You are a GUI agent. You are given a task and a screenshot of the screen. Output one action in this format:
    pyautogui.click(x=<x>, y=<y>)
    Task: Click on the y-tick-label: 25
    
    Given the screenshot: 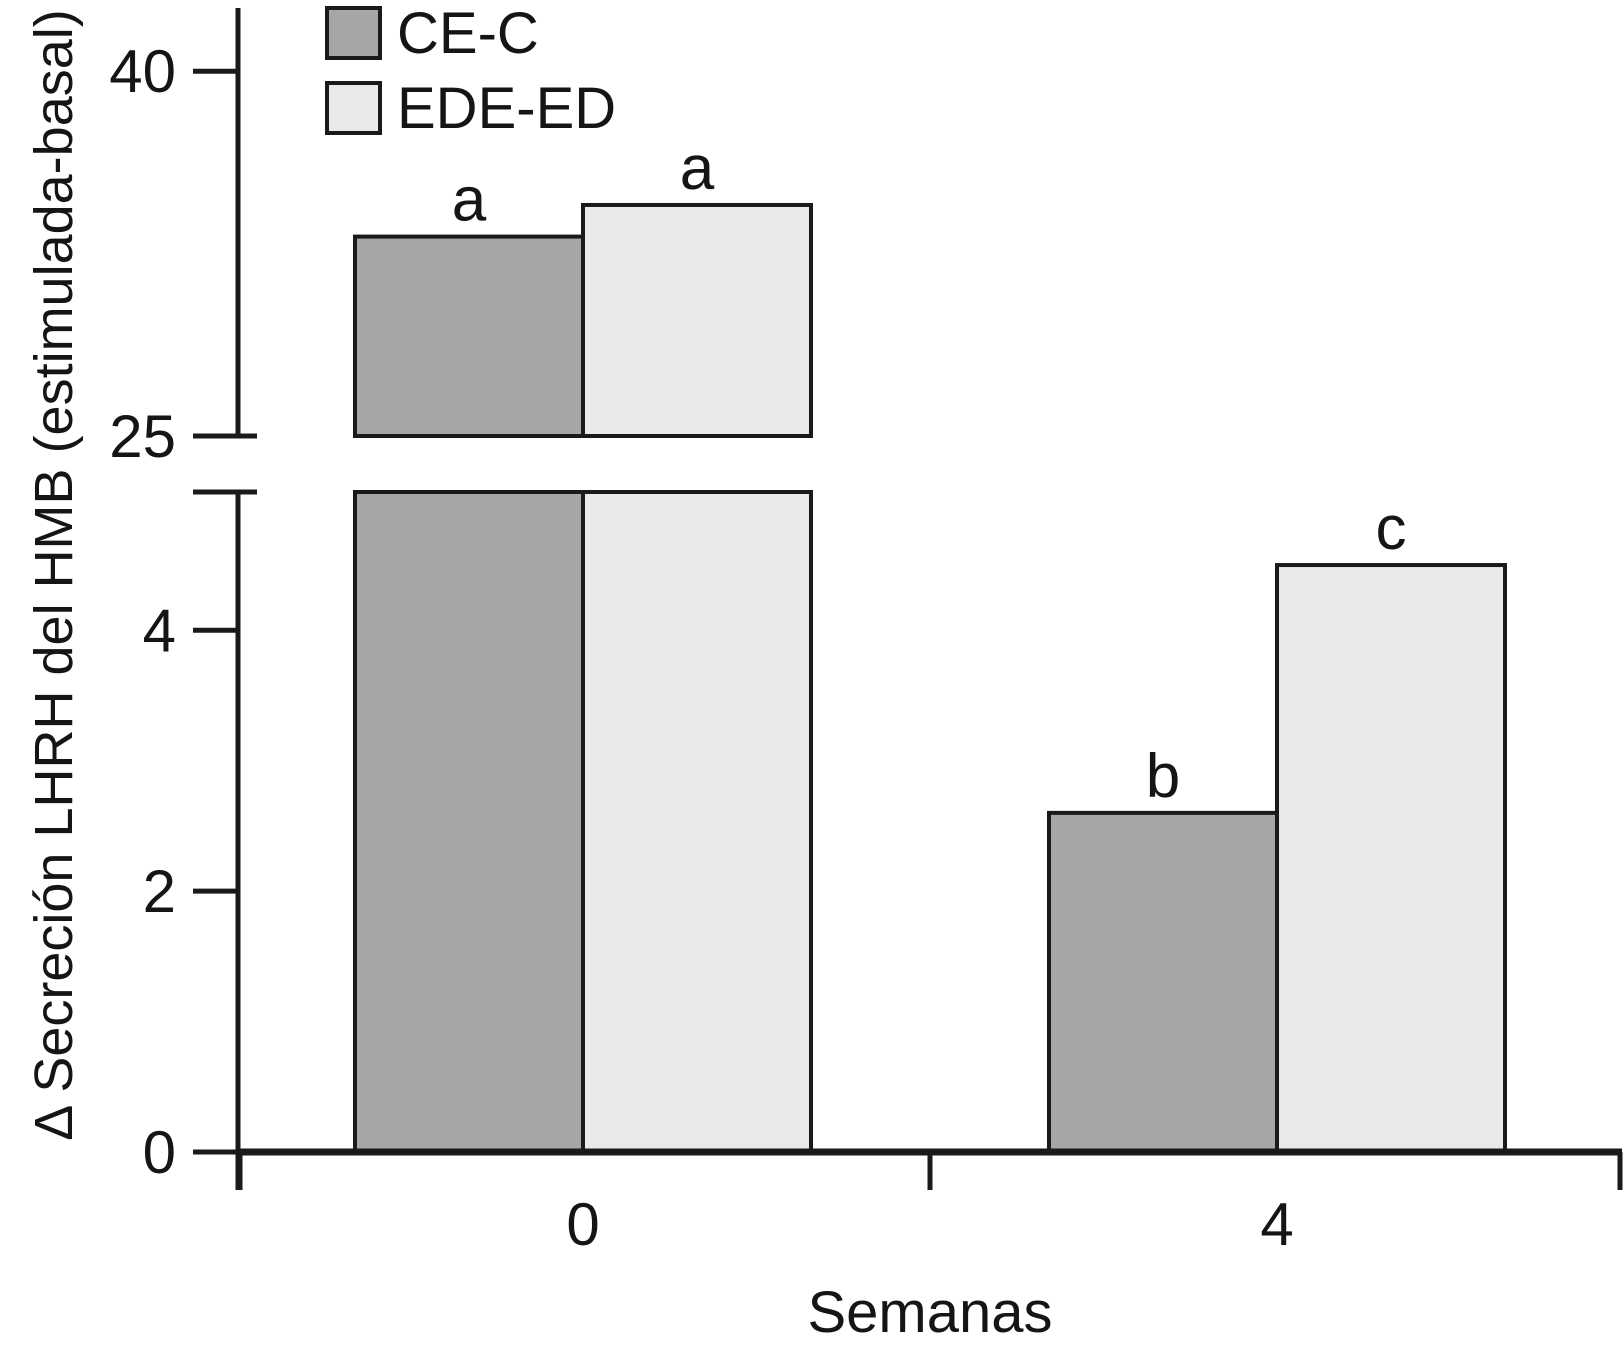 What is the action you would take?
    pyautogui.click(x=142, y=436)
    